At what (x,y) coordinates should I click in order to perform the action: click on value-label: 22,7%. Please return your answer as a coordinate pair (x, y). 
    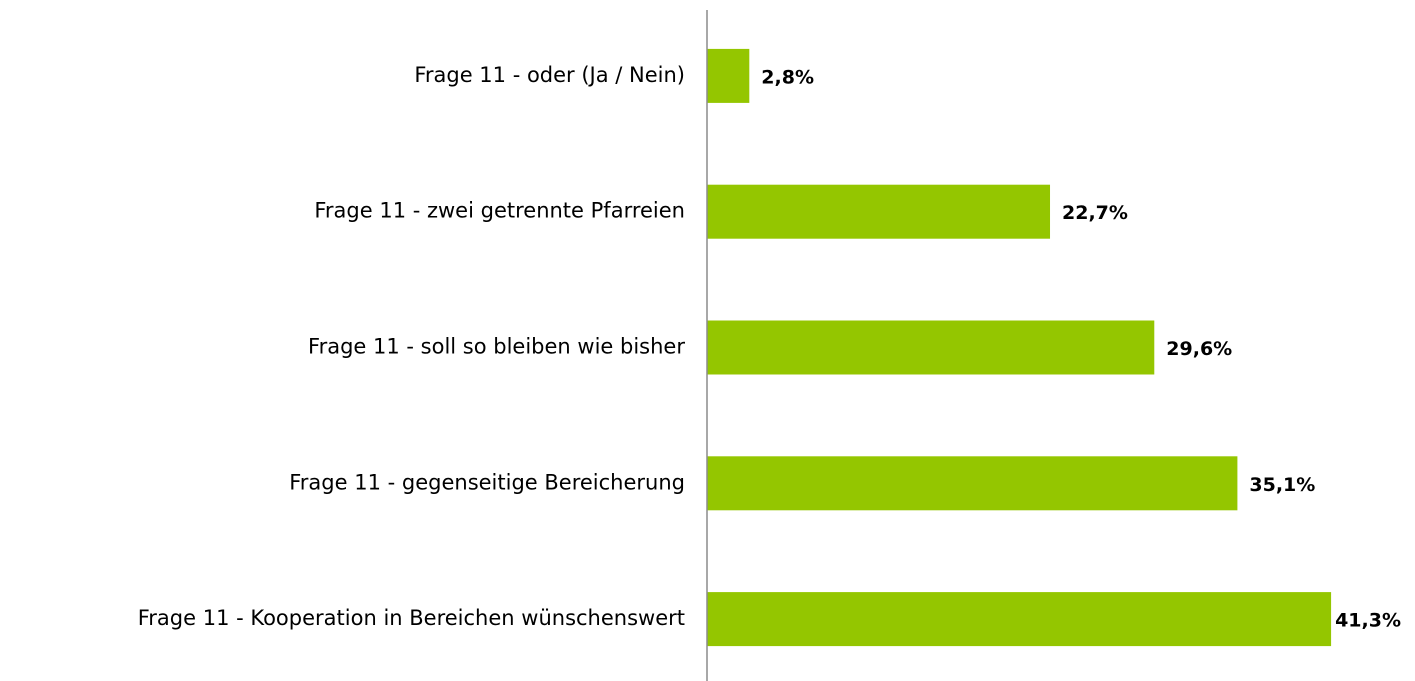
    Looking at the image, I should click on (1095, 213).